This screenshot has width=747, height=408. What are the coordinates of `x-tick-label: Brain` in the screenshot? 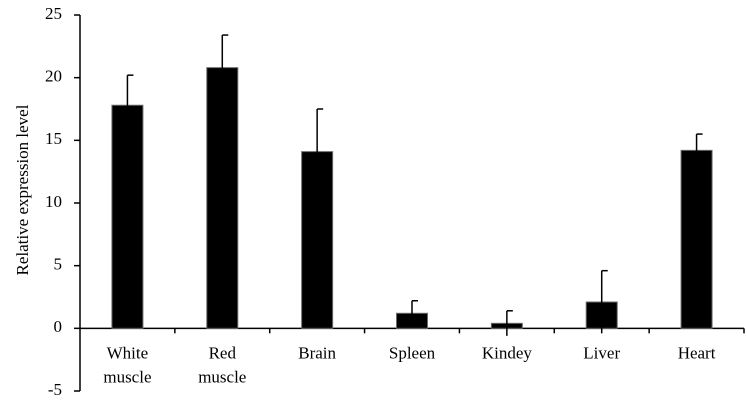 It's located at (317, 352).